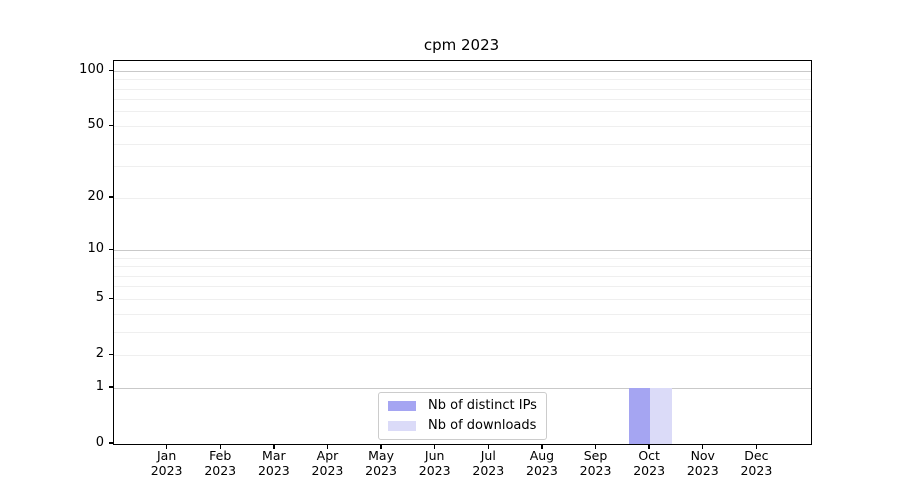 This screenshot has height=500, width=900. Describe the element at coordinates (91, 70) in the screenshot. I see `y-tick-label: 100` at that location.